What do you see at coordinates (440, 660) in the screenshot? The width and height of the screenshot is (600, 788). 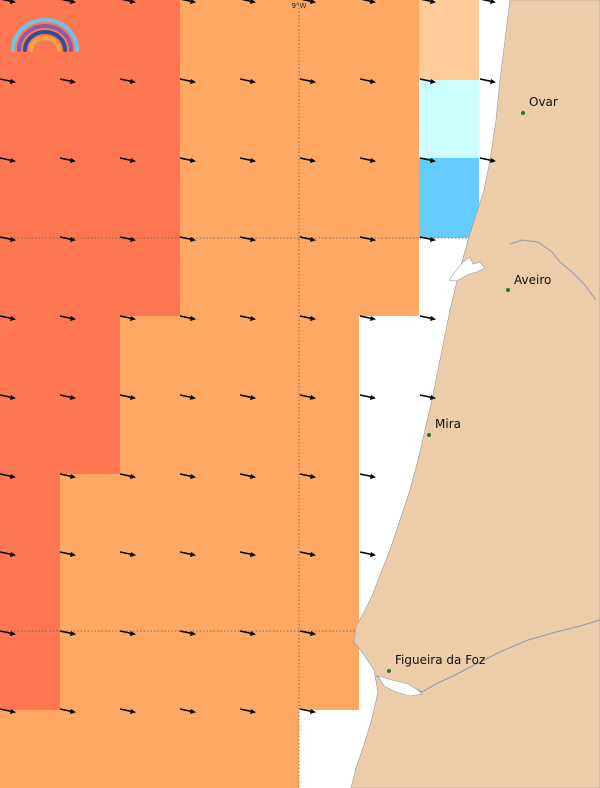 I see `place-label-figueira-da-foz: Figueira da Foz` at bounding box center [440, 660].